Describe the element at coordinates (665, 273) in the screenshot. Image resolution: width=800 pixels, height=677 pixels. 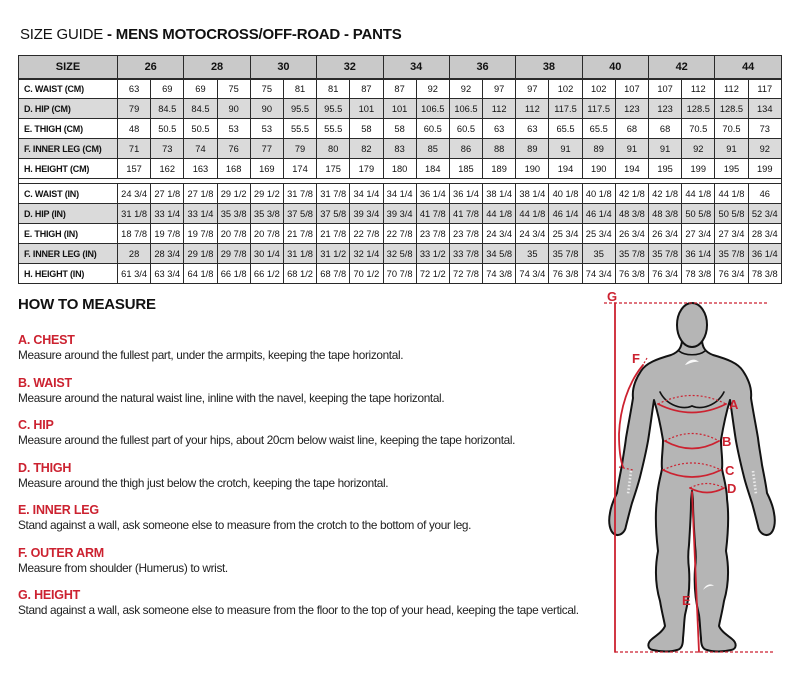
I see `size-value-cell: 76 3/4` at that location.